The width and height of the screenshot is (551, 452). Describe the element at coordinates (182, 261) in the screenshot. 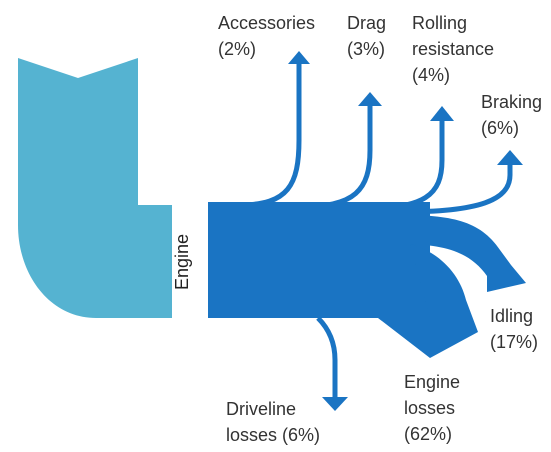

I see `engine-label: Engine` at that location.